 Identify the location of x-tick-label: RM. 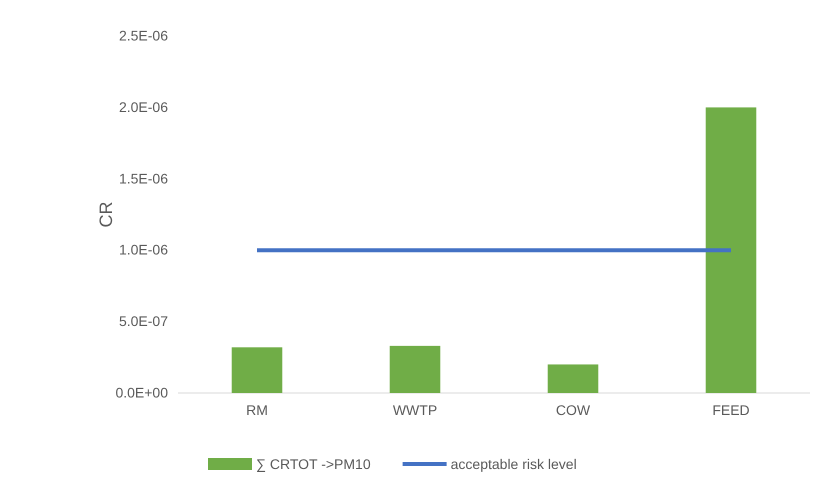
(257, 410).